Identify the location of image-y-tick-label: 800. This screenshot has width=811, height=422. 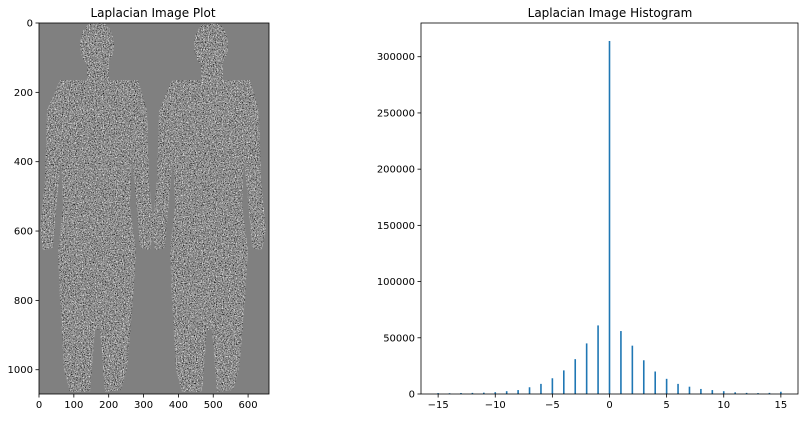
(23, 301).